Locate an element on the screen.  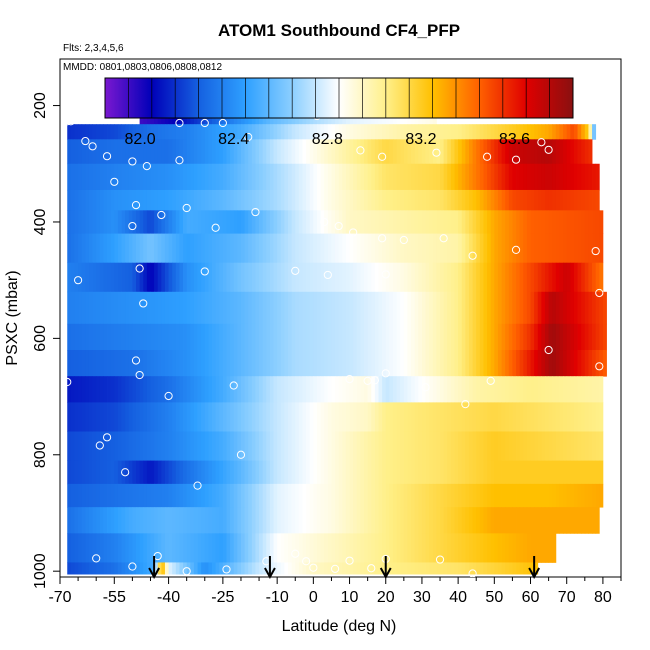
heatmap-band is located at coordinates (303, 568).